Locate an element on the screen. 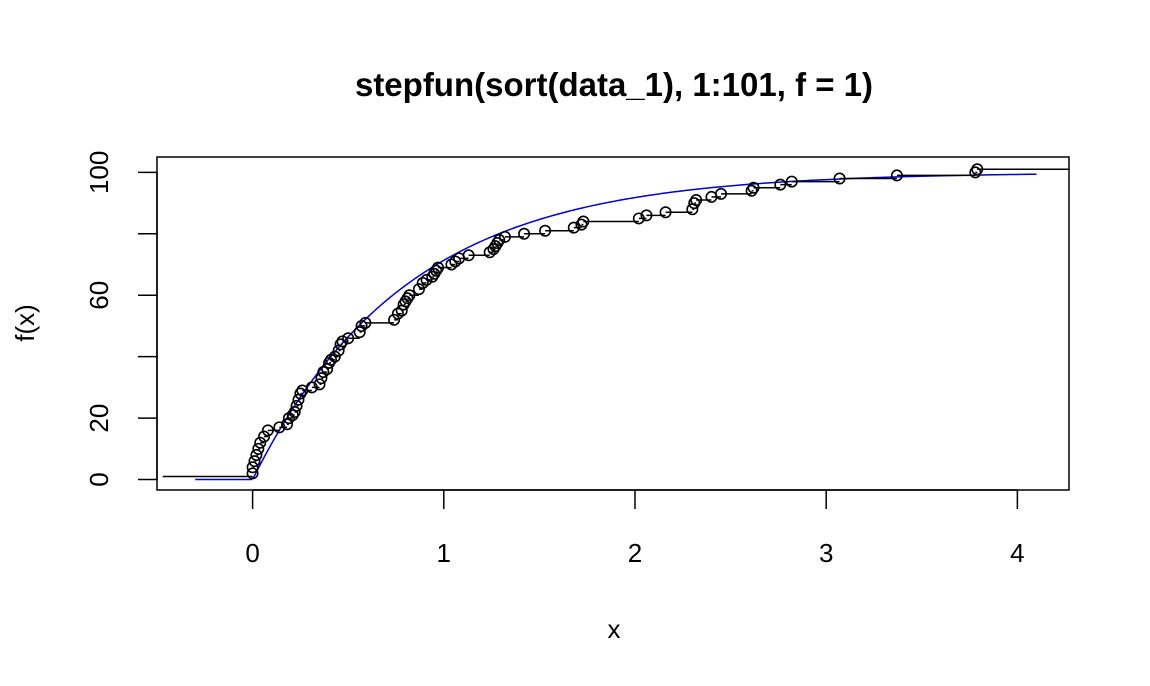 The width and height of the screenshot is (1150, 686). x-tick-label: 3 is located at coordinates (826, 553).